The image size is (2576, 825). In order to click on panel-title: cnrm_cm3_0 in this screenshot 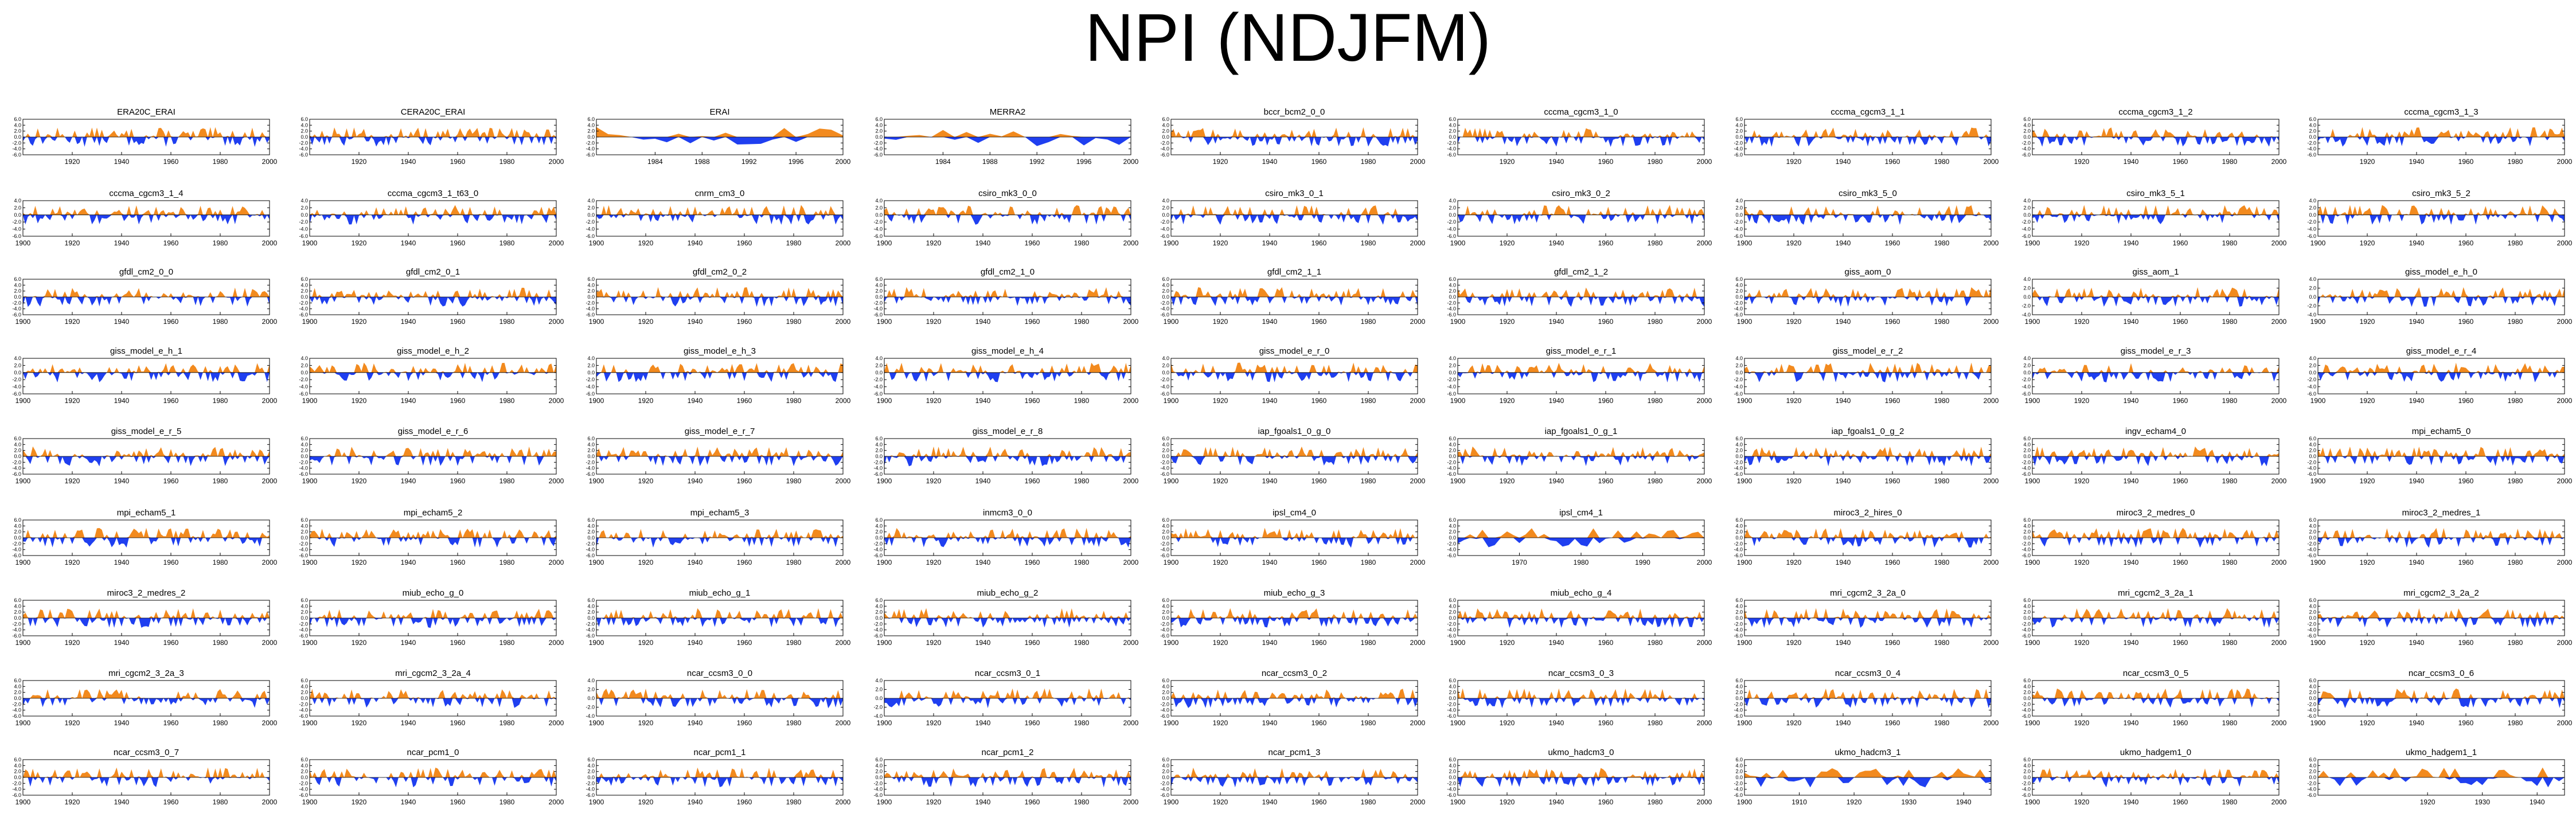, I will do `click(720, 193)`.